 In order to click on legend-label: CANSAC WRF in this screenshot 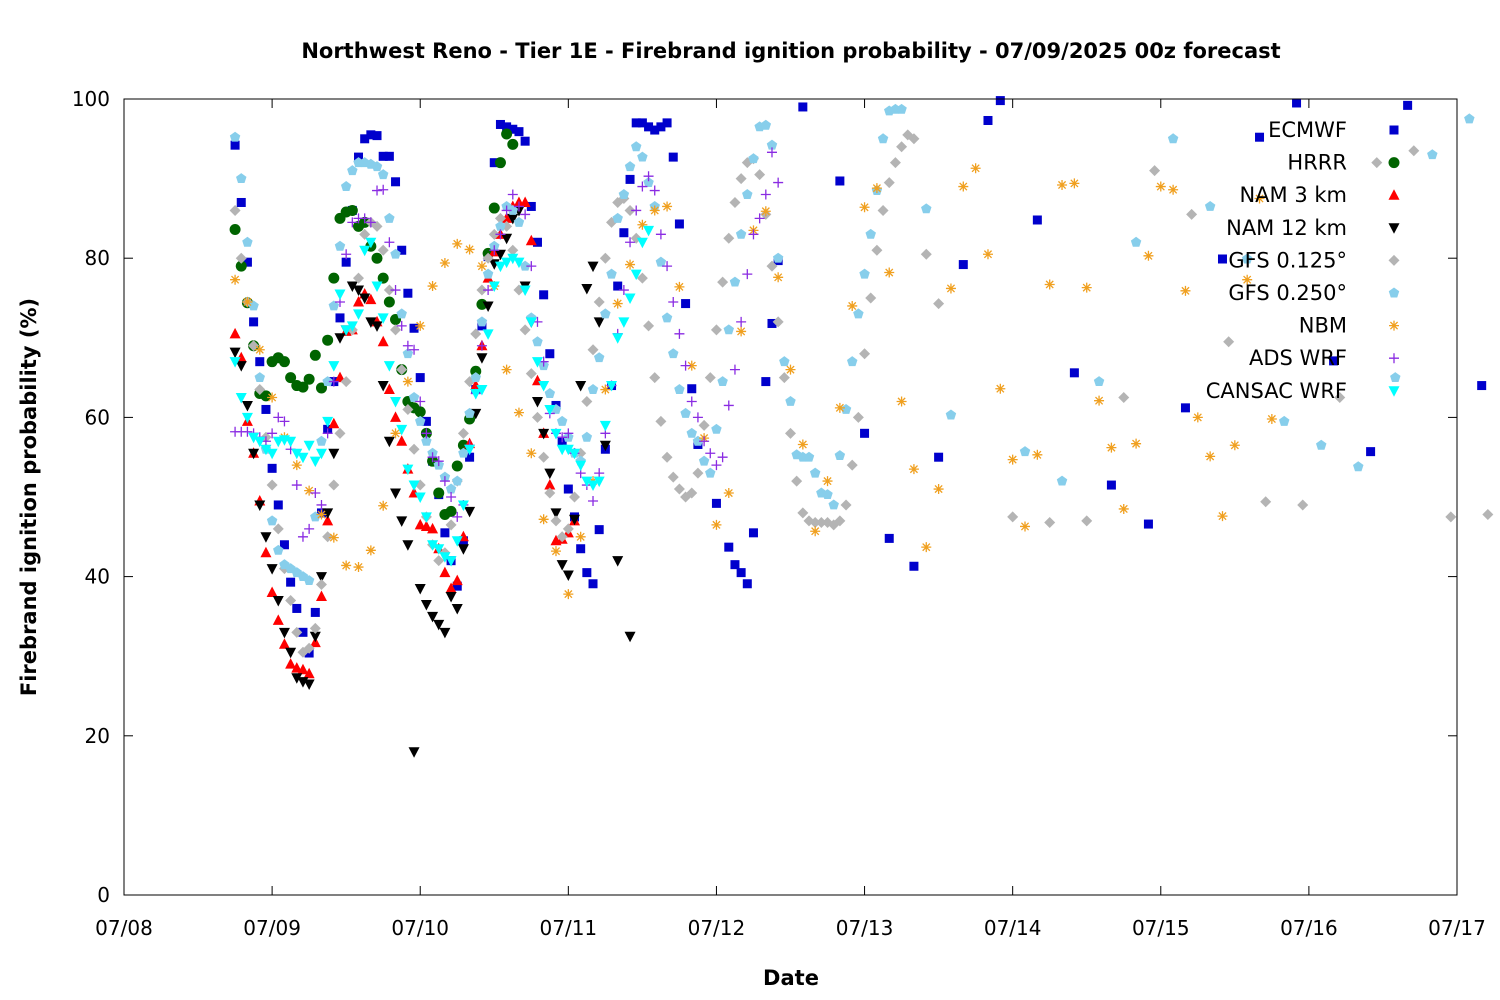, I will do `click(1276, 391)`.